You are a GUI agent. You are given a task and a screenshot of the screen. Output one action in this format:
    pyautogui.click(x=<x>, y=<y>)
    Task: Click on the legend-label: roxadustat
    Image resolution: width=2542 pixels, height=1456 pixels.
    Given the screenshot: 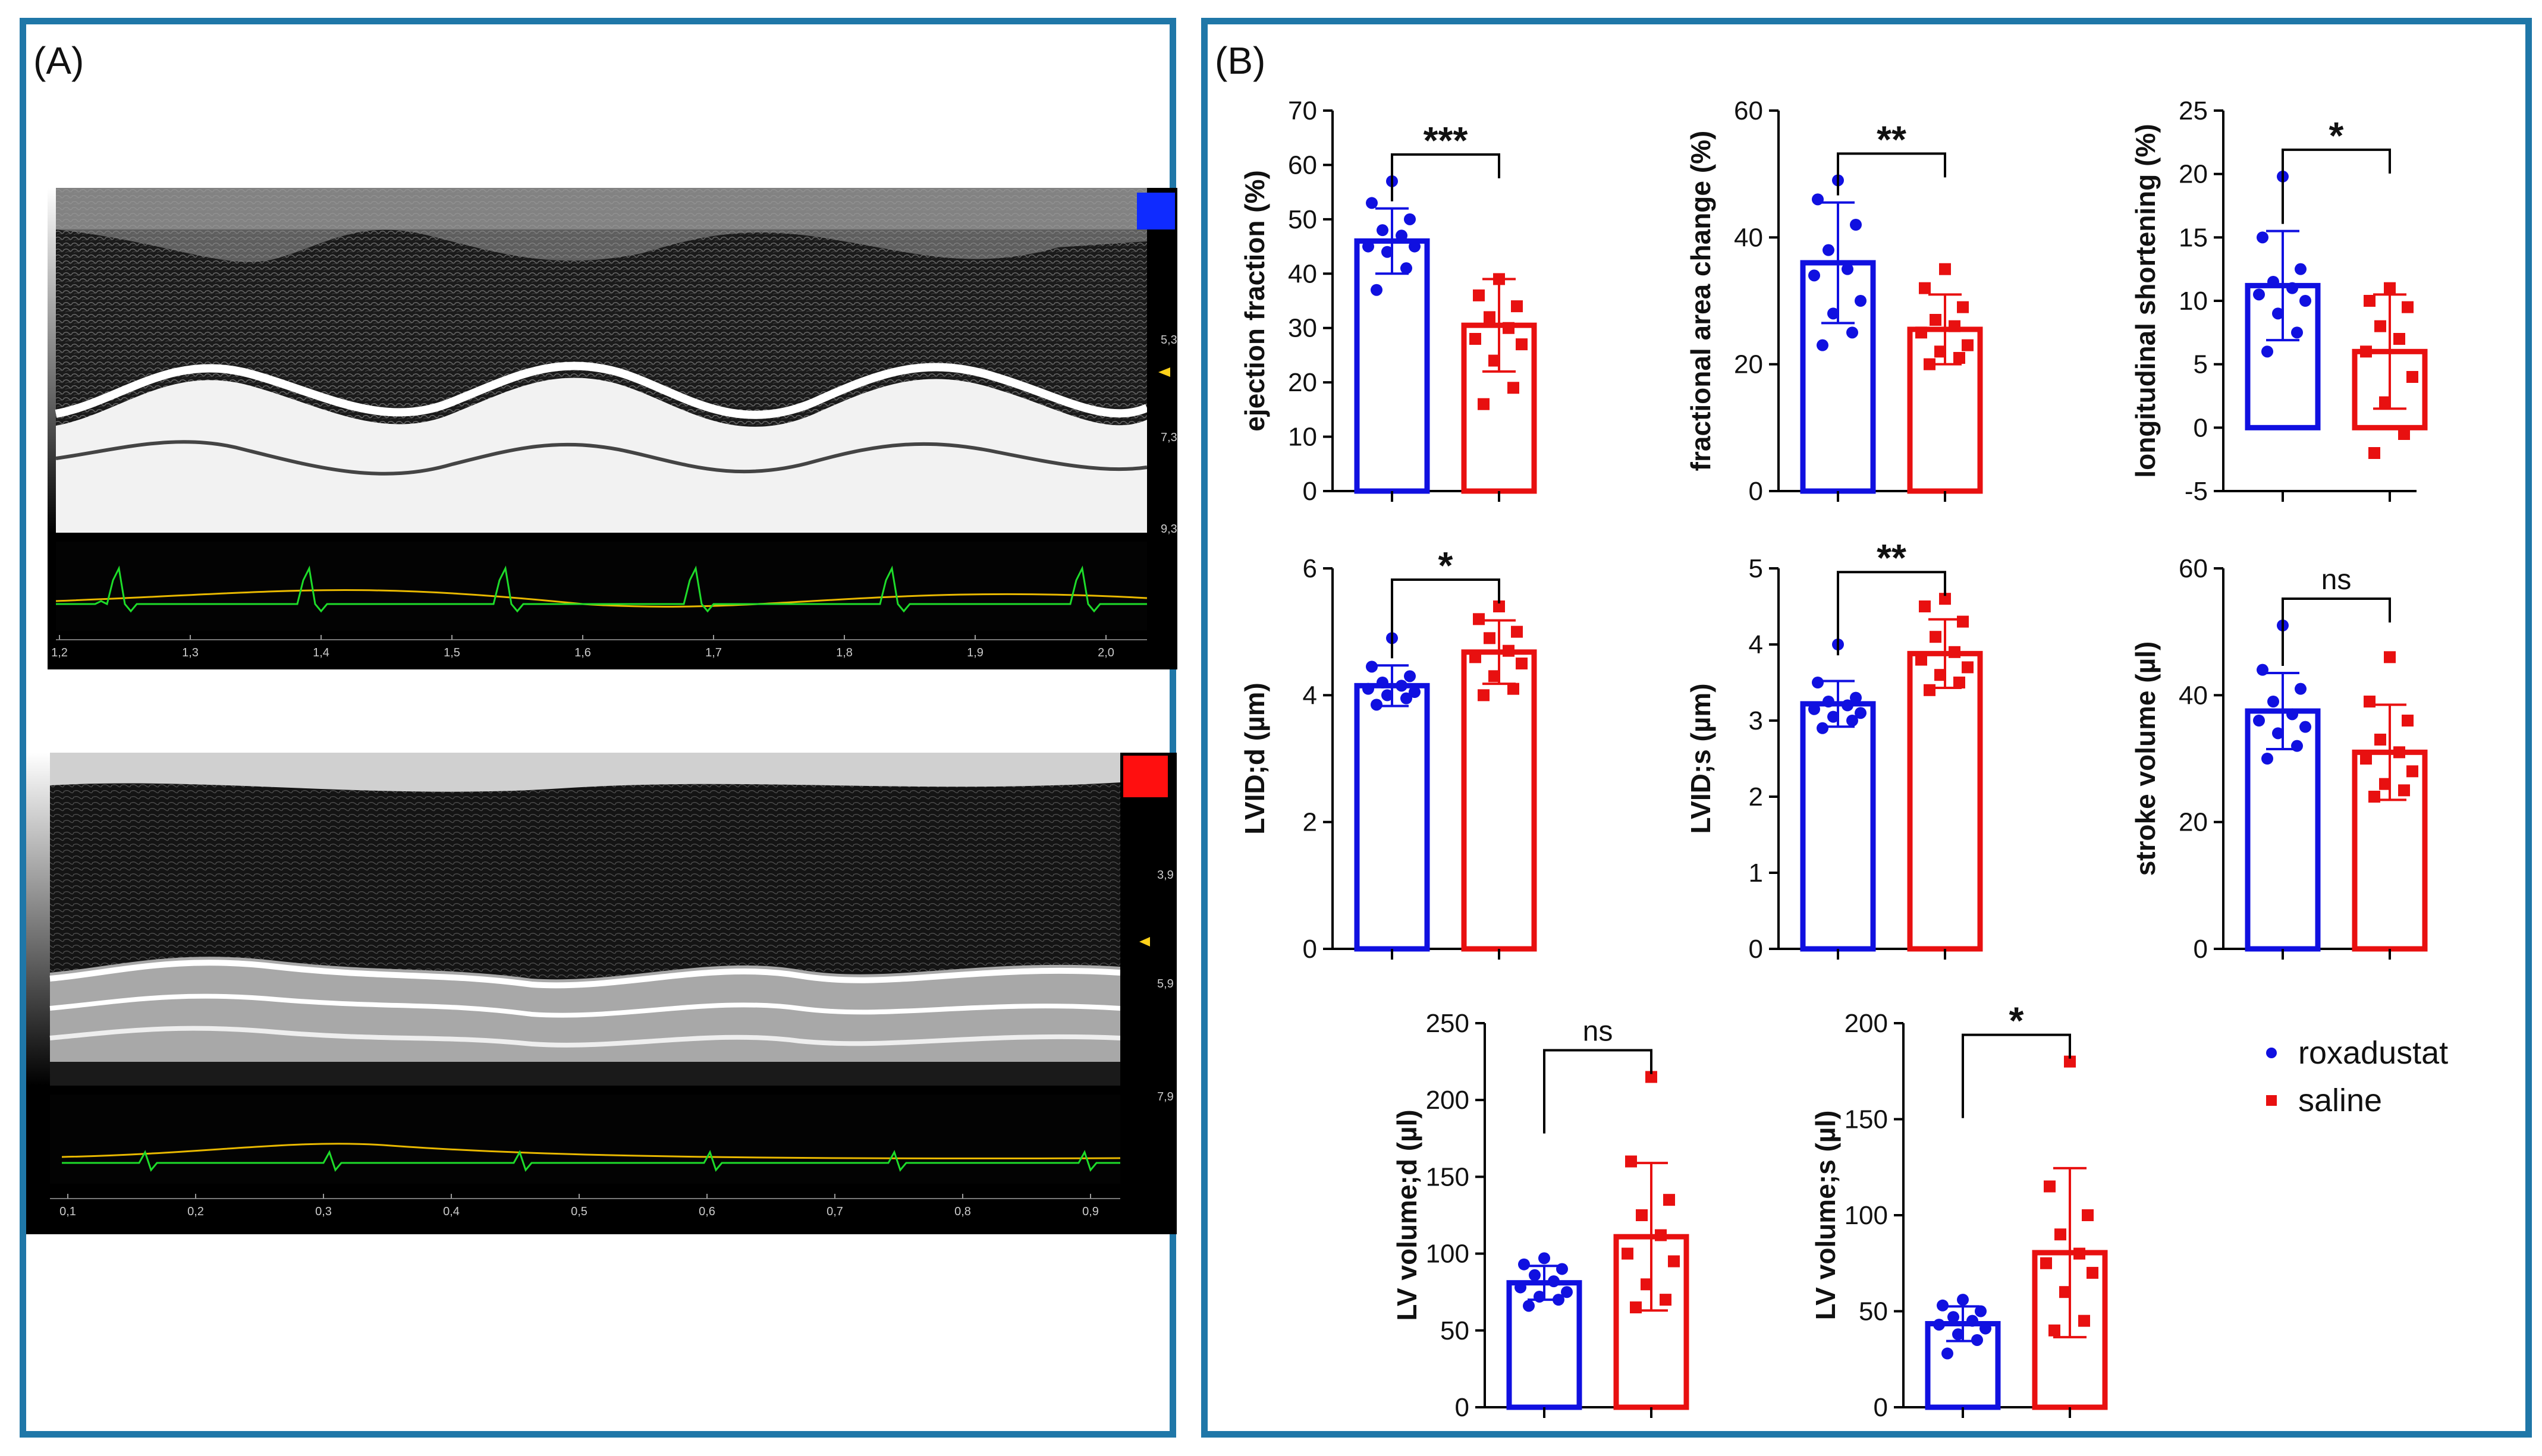 What is the action you would take?
    pyautogui.click(x=2373, y=1053)
    